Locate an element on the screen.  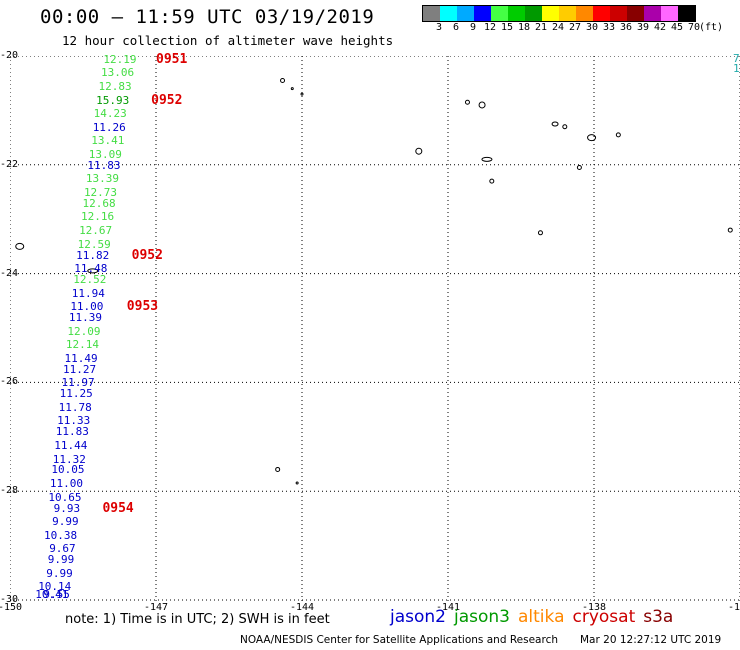
wave-height-value: 12.59 is located at coordinates (94, 244).